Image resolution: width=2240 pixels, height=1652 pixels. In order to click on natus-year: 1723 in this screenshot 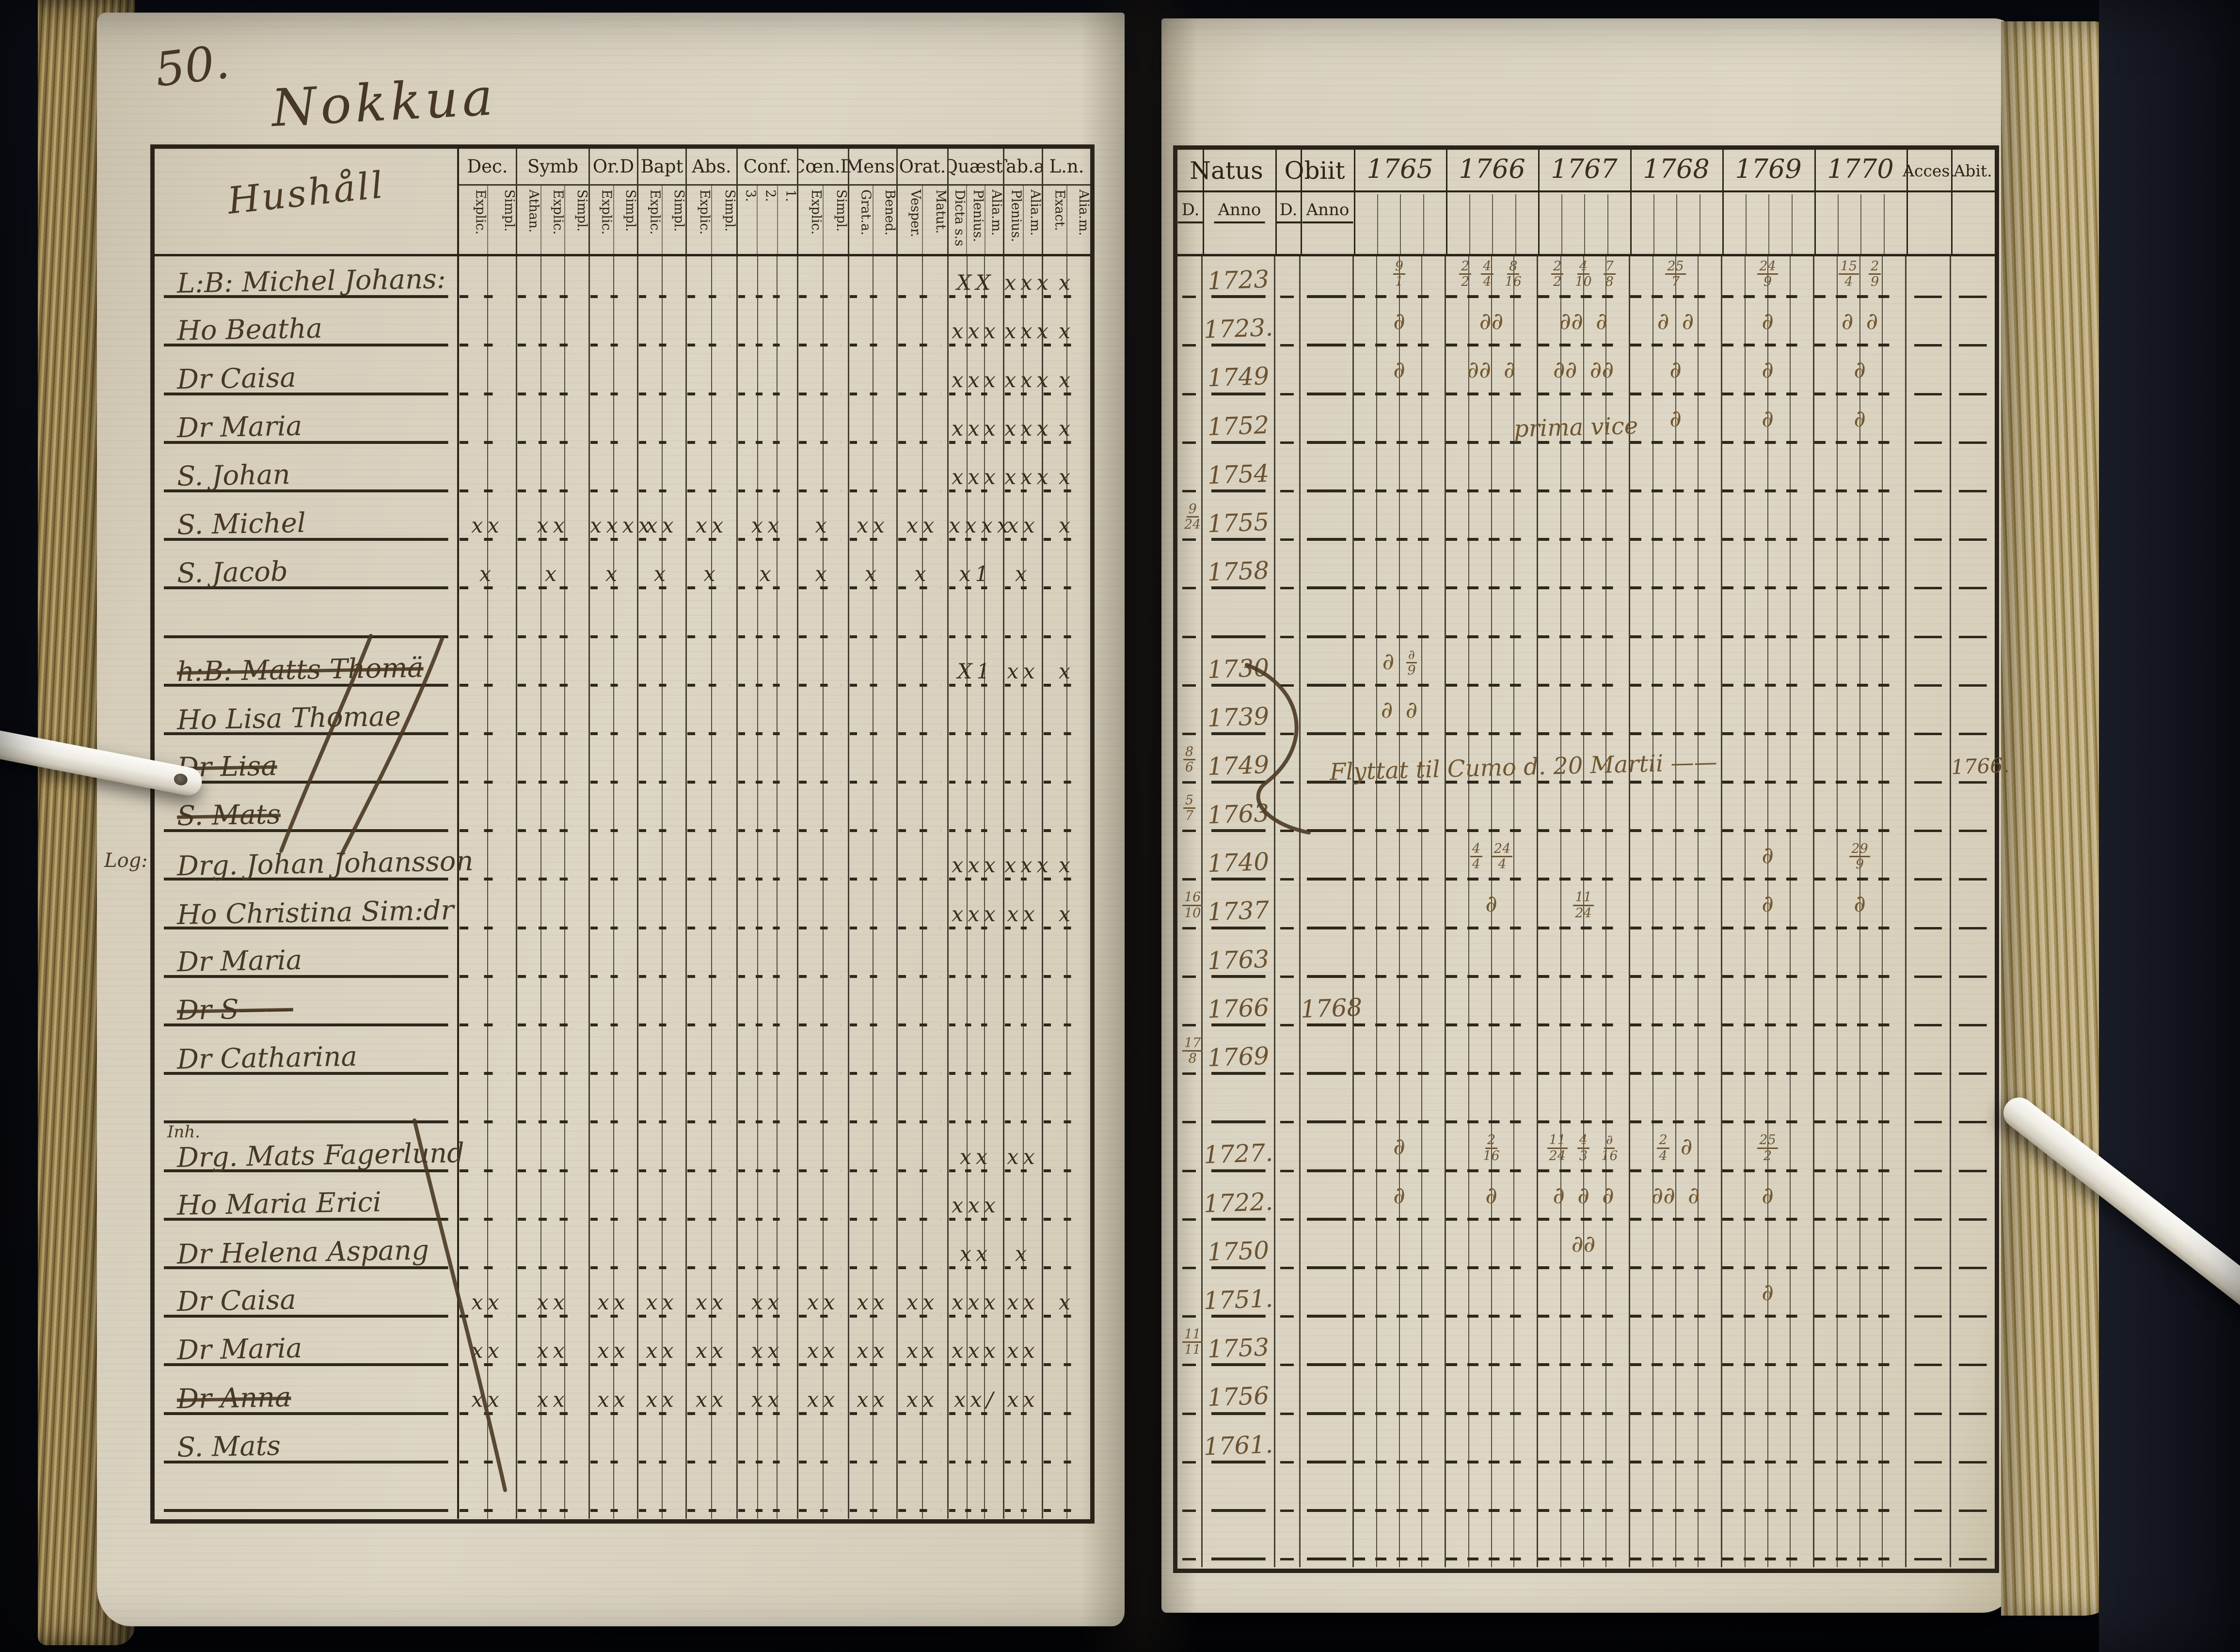, I will do `click(1238, 281)`.